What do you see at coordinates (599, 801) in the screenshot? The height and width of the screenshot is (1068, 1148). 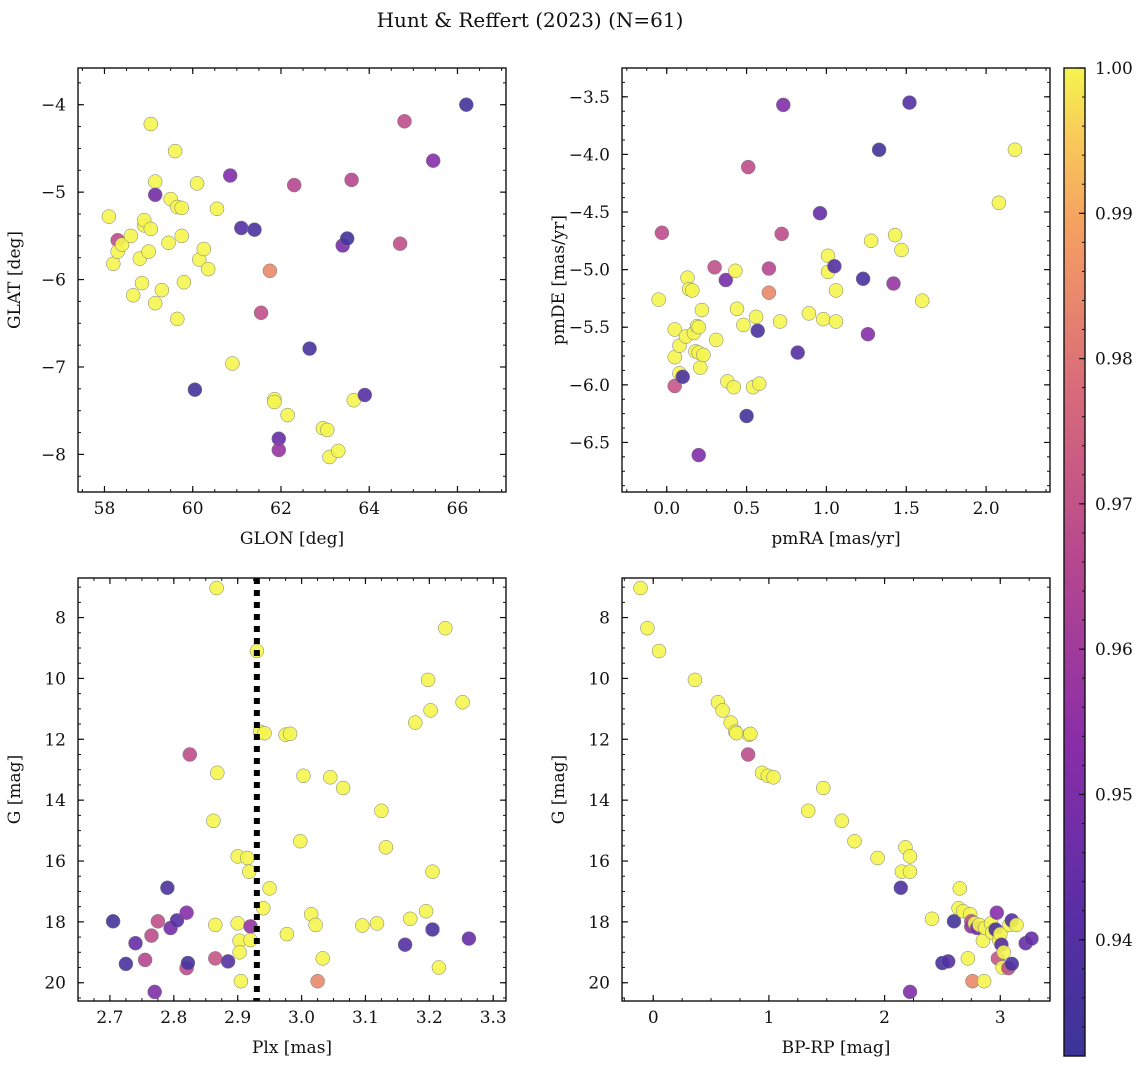 I see `y-tick-label: 14` at bounding box center [599, 801].